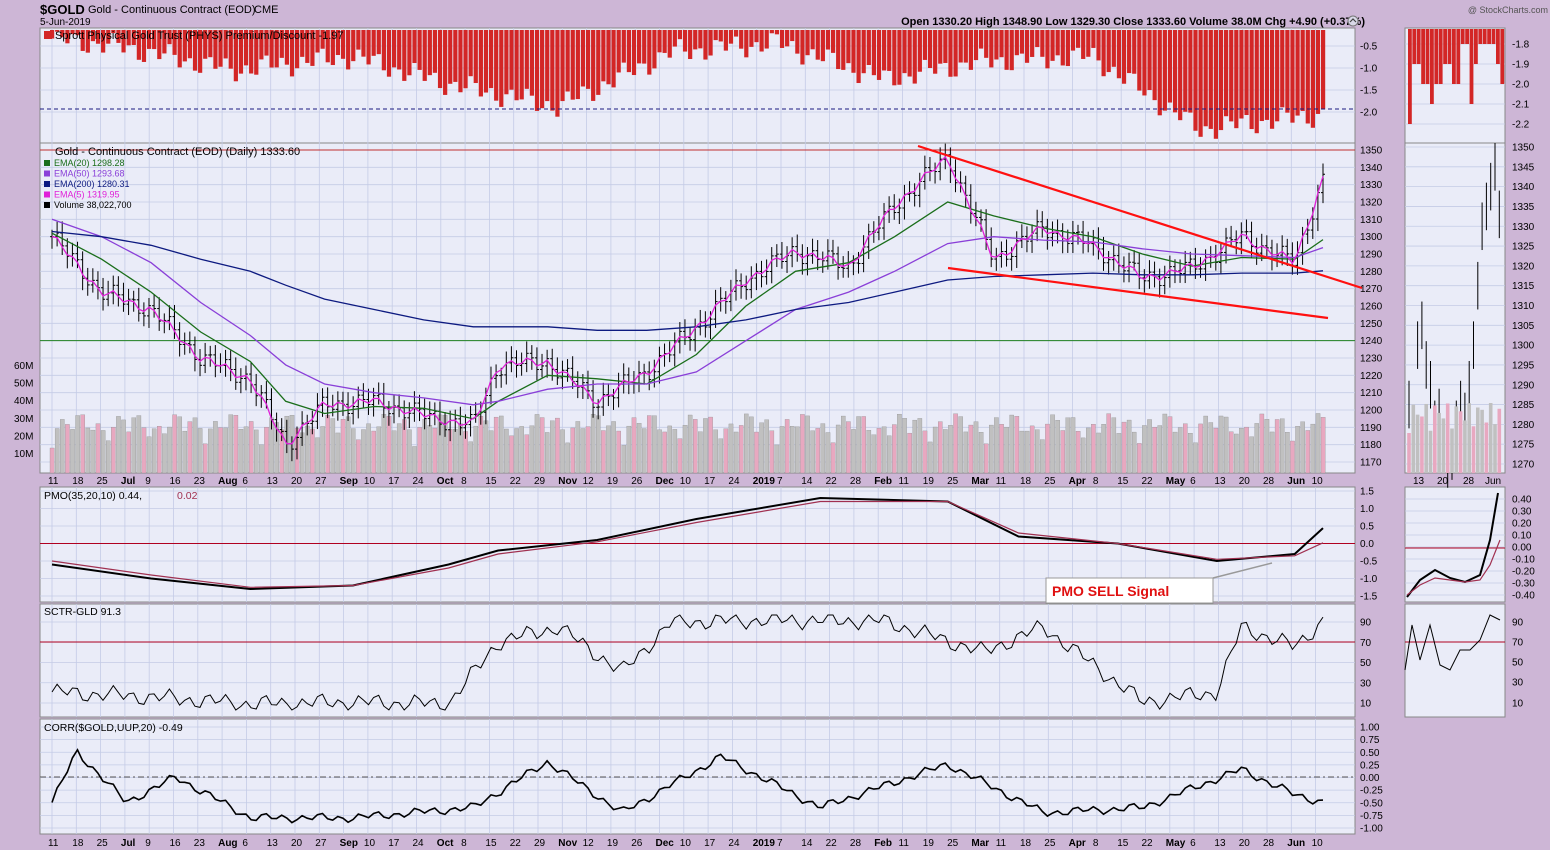  Describe the element at coordinates (1518, 663) in the screenshot. I see `sctr-y-tick-small: 50` at that location.